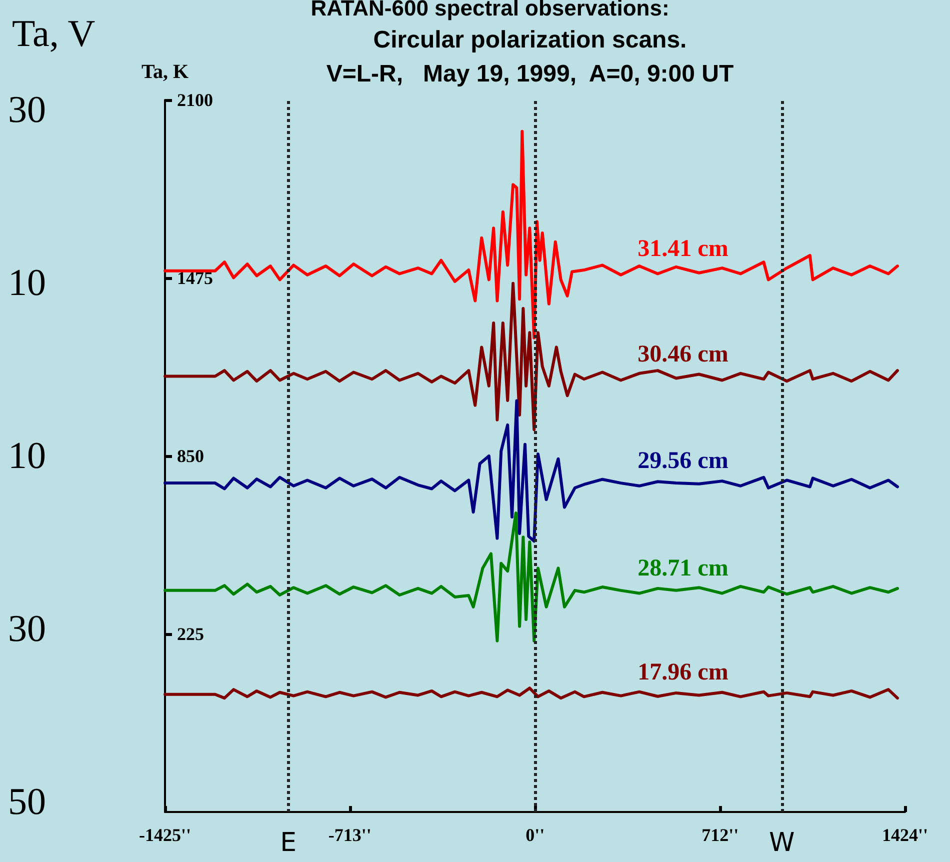 The height and width of the screenshot is (862, 950). I want to click on x-tick-label: -713'', so click(350, 835).